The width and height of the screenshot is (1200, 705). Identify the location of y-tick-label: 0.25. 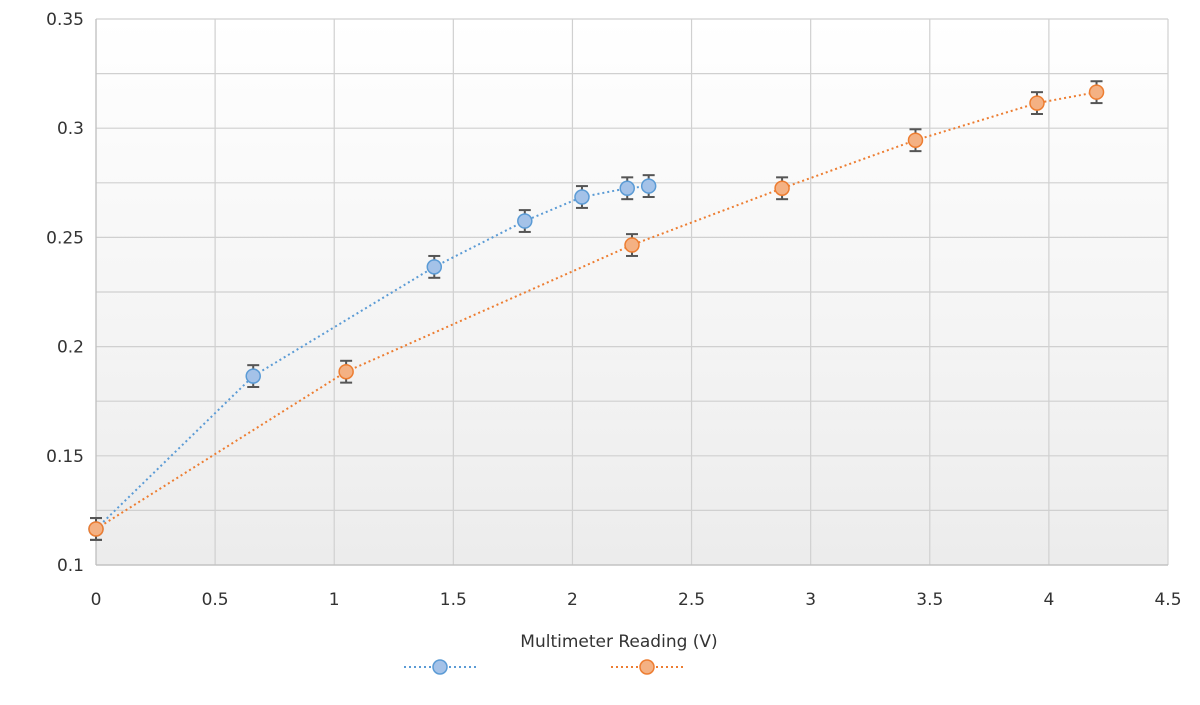
(65, 238).